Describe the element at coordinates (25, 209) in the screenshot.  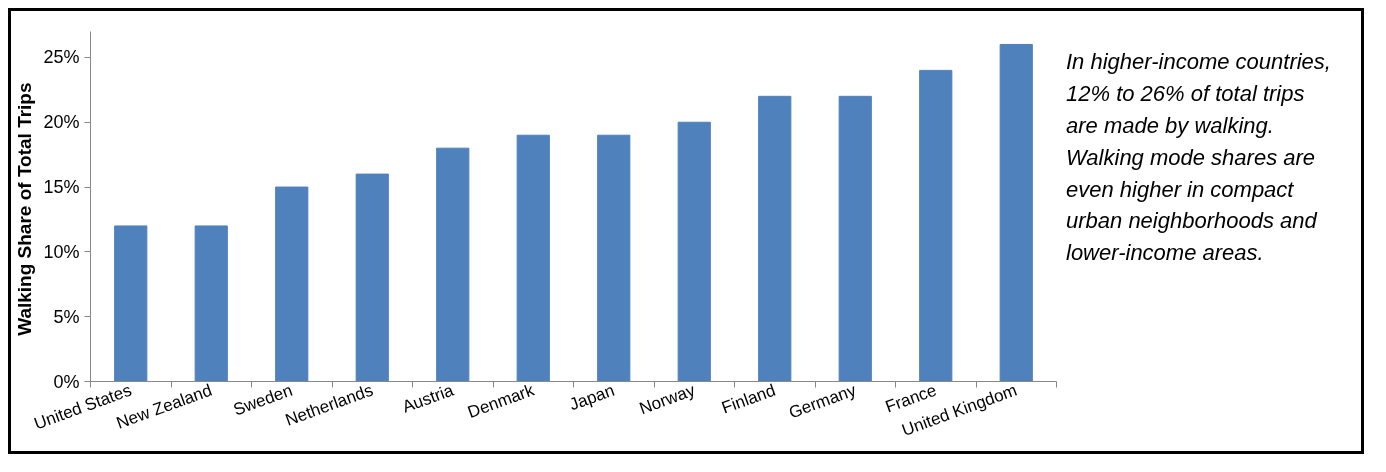
I see `y-axis-title: Walking Share of Total Trips` at that location.